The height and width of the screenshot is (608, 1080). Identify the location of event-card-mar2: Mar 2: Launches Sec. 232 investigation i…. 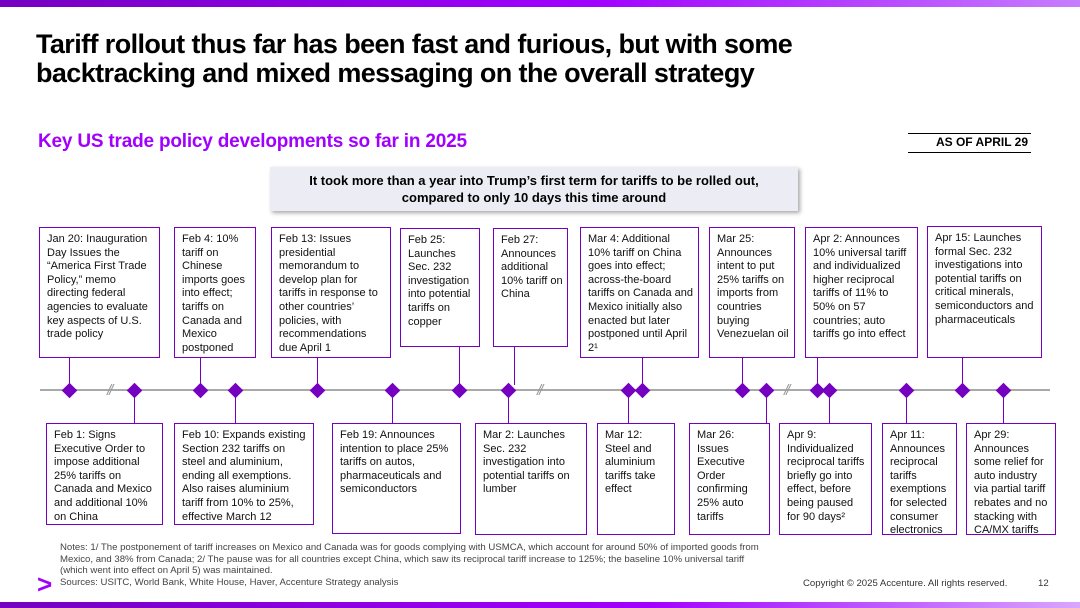
(531, 479).